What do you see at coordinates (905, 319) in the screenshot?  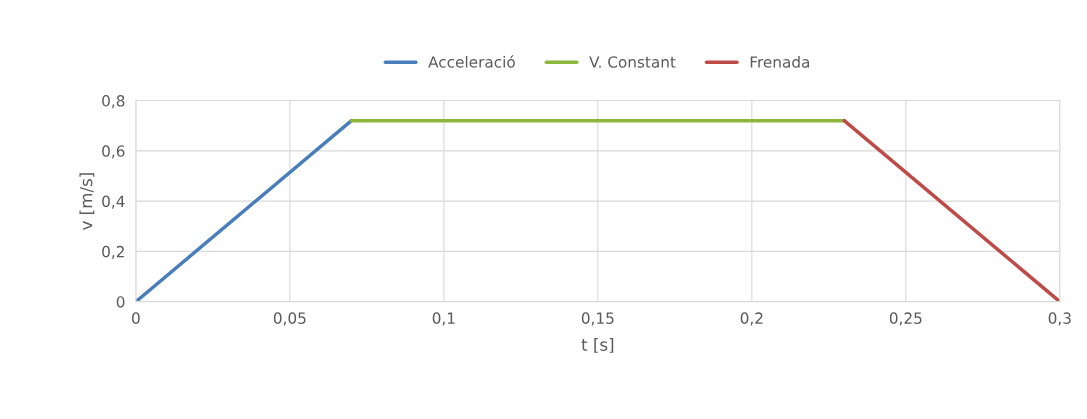 I see `x-tick-label: 0,25` at bounding box center [905, 319].